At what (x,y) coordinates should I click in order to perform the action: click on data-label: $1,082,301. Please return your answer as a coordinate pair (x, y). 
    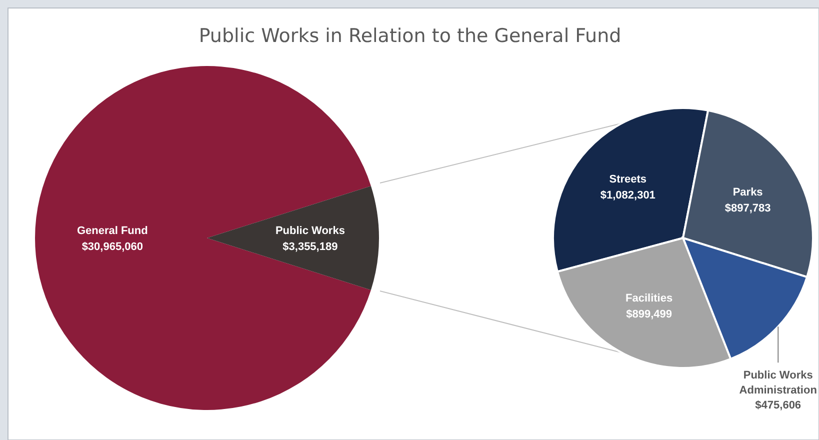
    Looking at the image, I should click on (628, 196).